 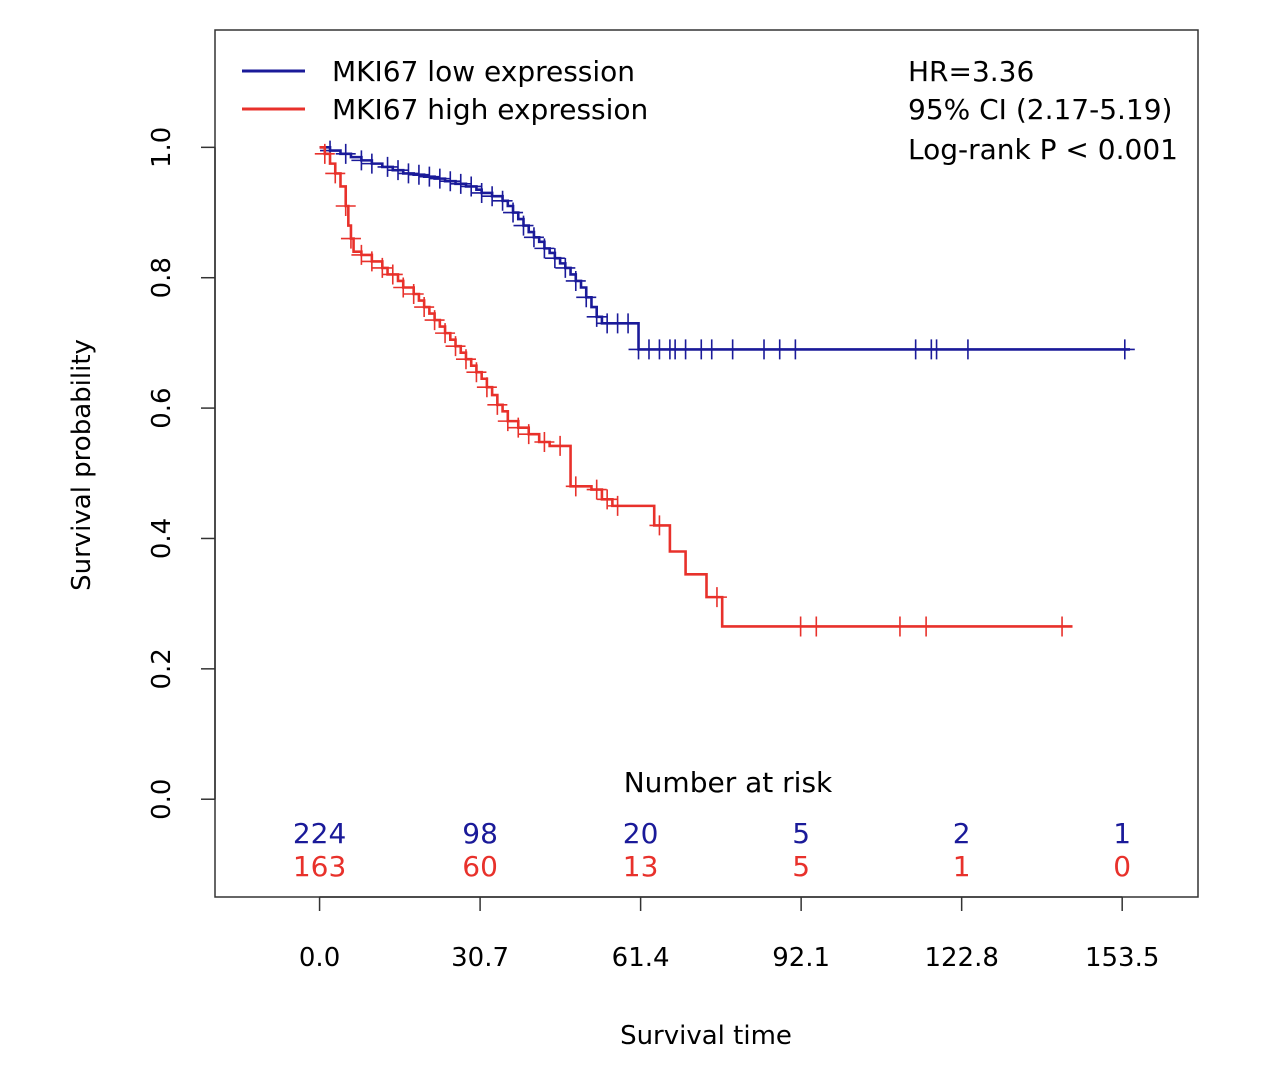 What do you see at coordinates (641, 833) in the screenshot?
I see `risk-count-low: 20` at bounding box center [641, 833].